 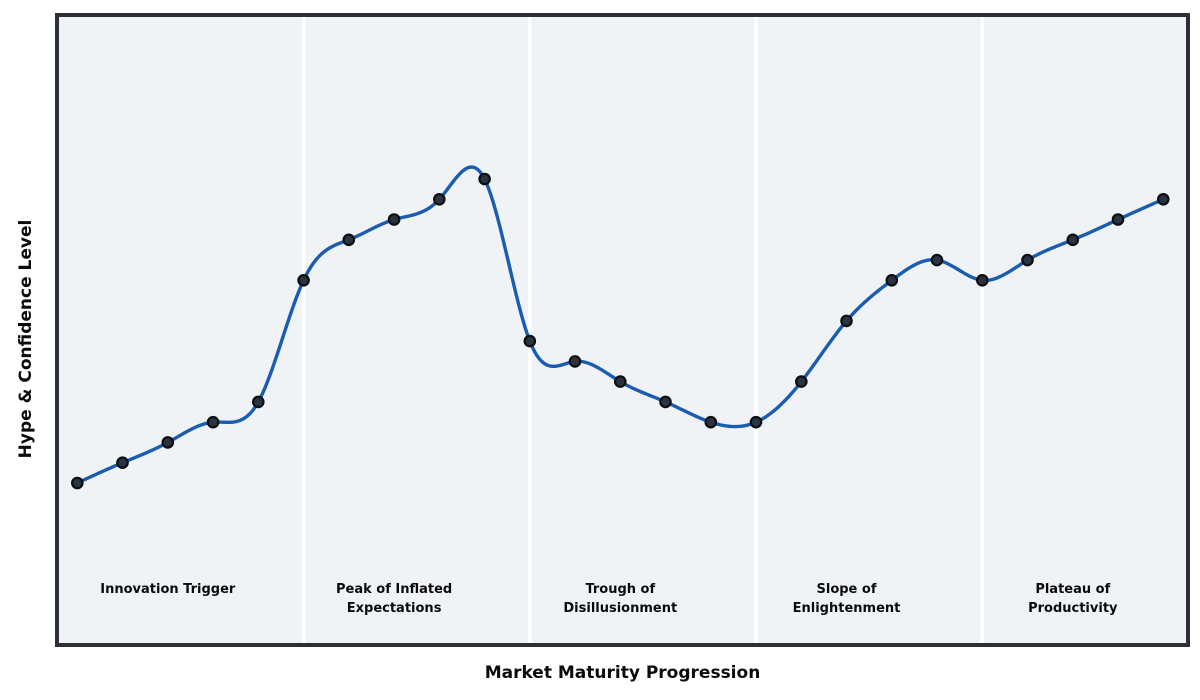 I want to click on phase-label-peak-of-inflated-expectations: Peak of Inflated Expectations, so click(x=394, y=599).